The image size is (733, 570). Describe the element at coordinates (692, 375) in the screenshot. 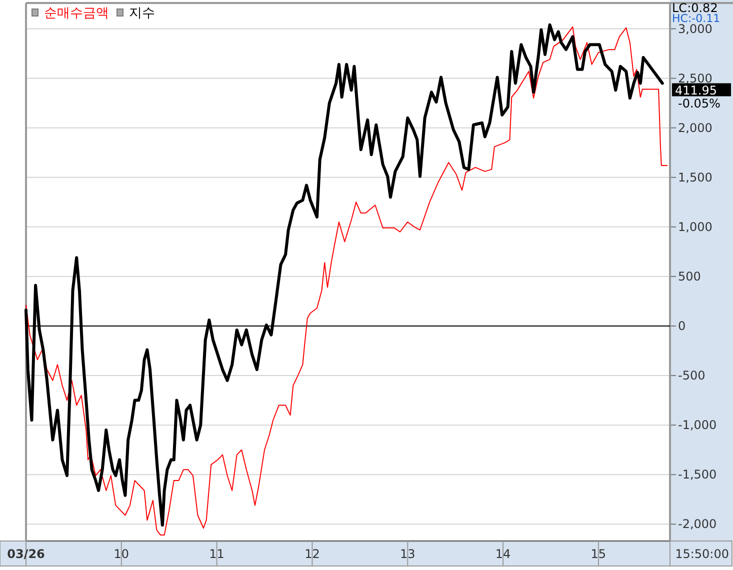

I see `y-tick-label: -500` at that location.